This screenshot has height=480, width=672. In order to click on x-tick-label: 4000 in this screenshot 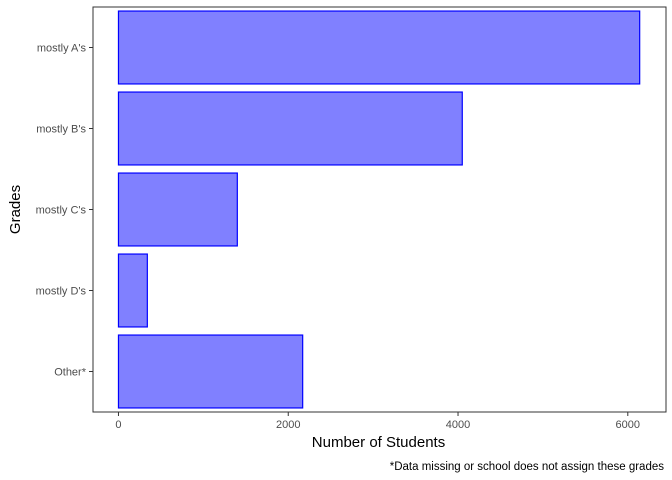, I will do `click(458, 425)`.